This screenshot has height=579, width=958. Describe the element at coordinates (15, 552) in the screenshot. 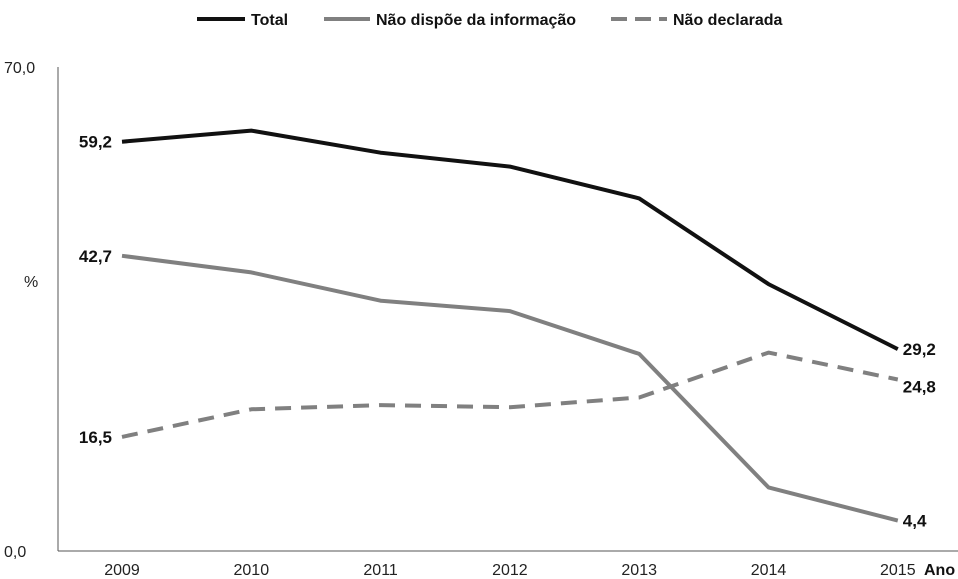

I see `y-tick-label: 0,0` at that location.